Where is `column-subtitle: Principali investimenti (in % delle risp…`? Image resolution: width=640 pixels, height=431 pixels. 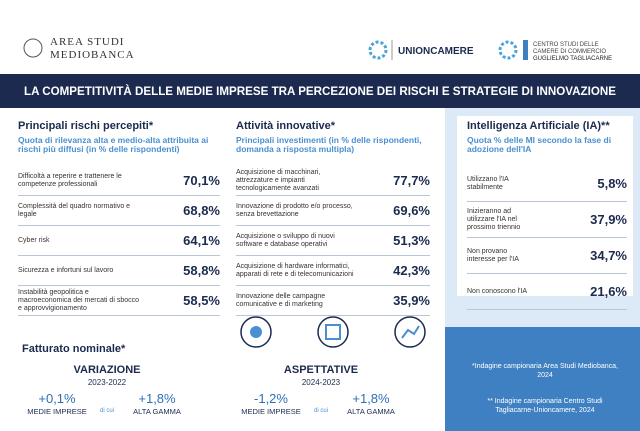
column-subtitle: Principali investimenti (in % delle risp… is located at coordinates (329, 144).